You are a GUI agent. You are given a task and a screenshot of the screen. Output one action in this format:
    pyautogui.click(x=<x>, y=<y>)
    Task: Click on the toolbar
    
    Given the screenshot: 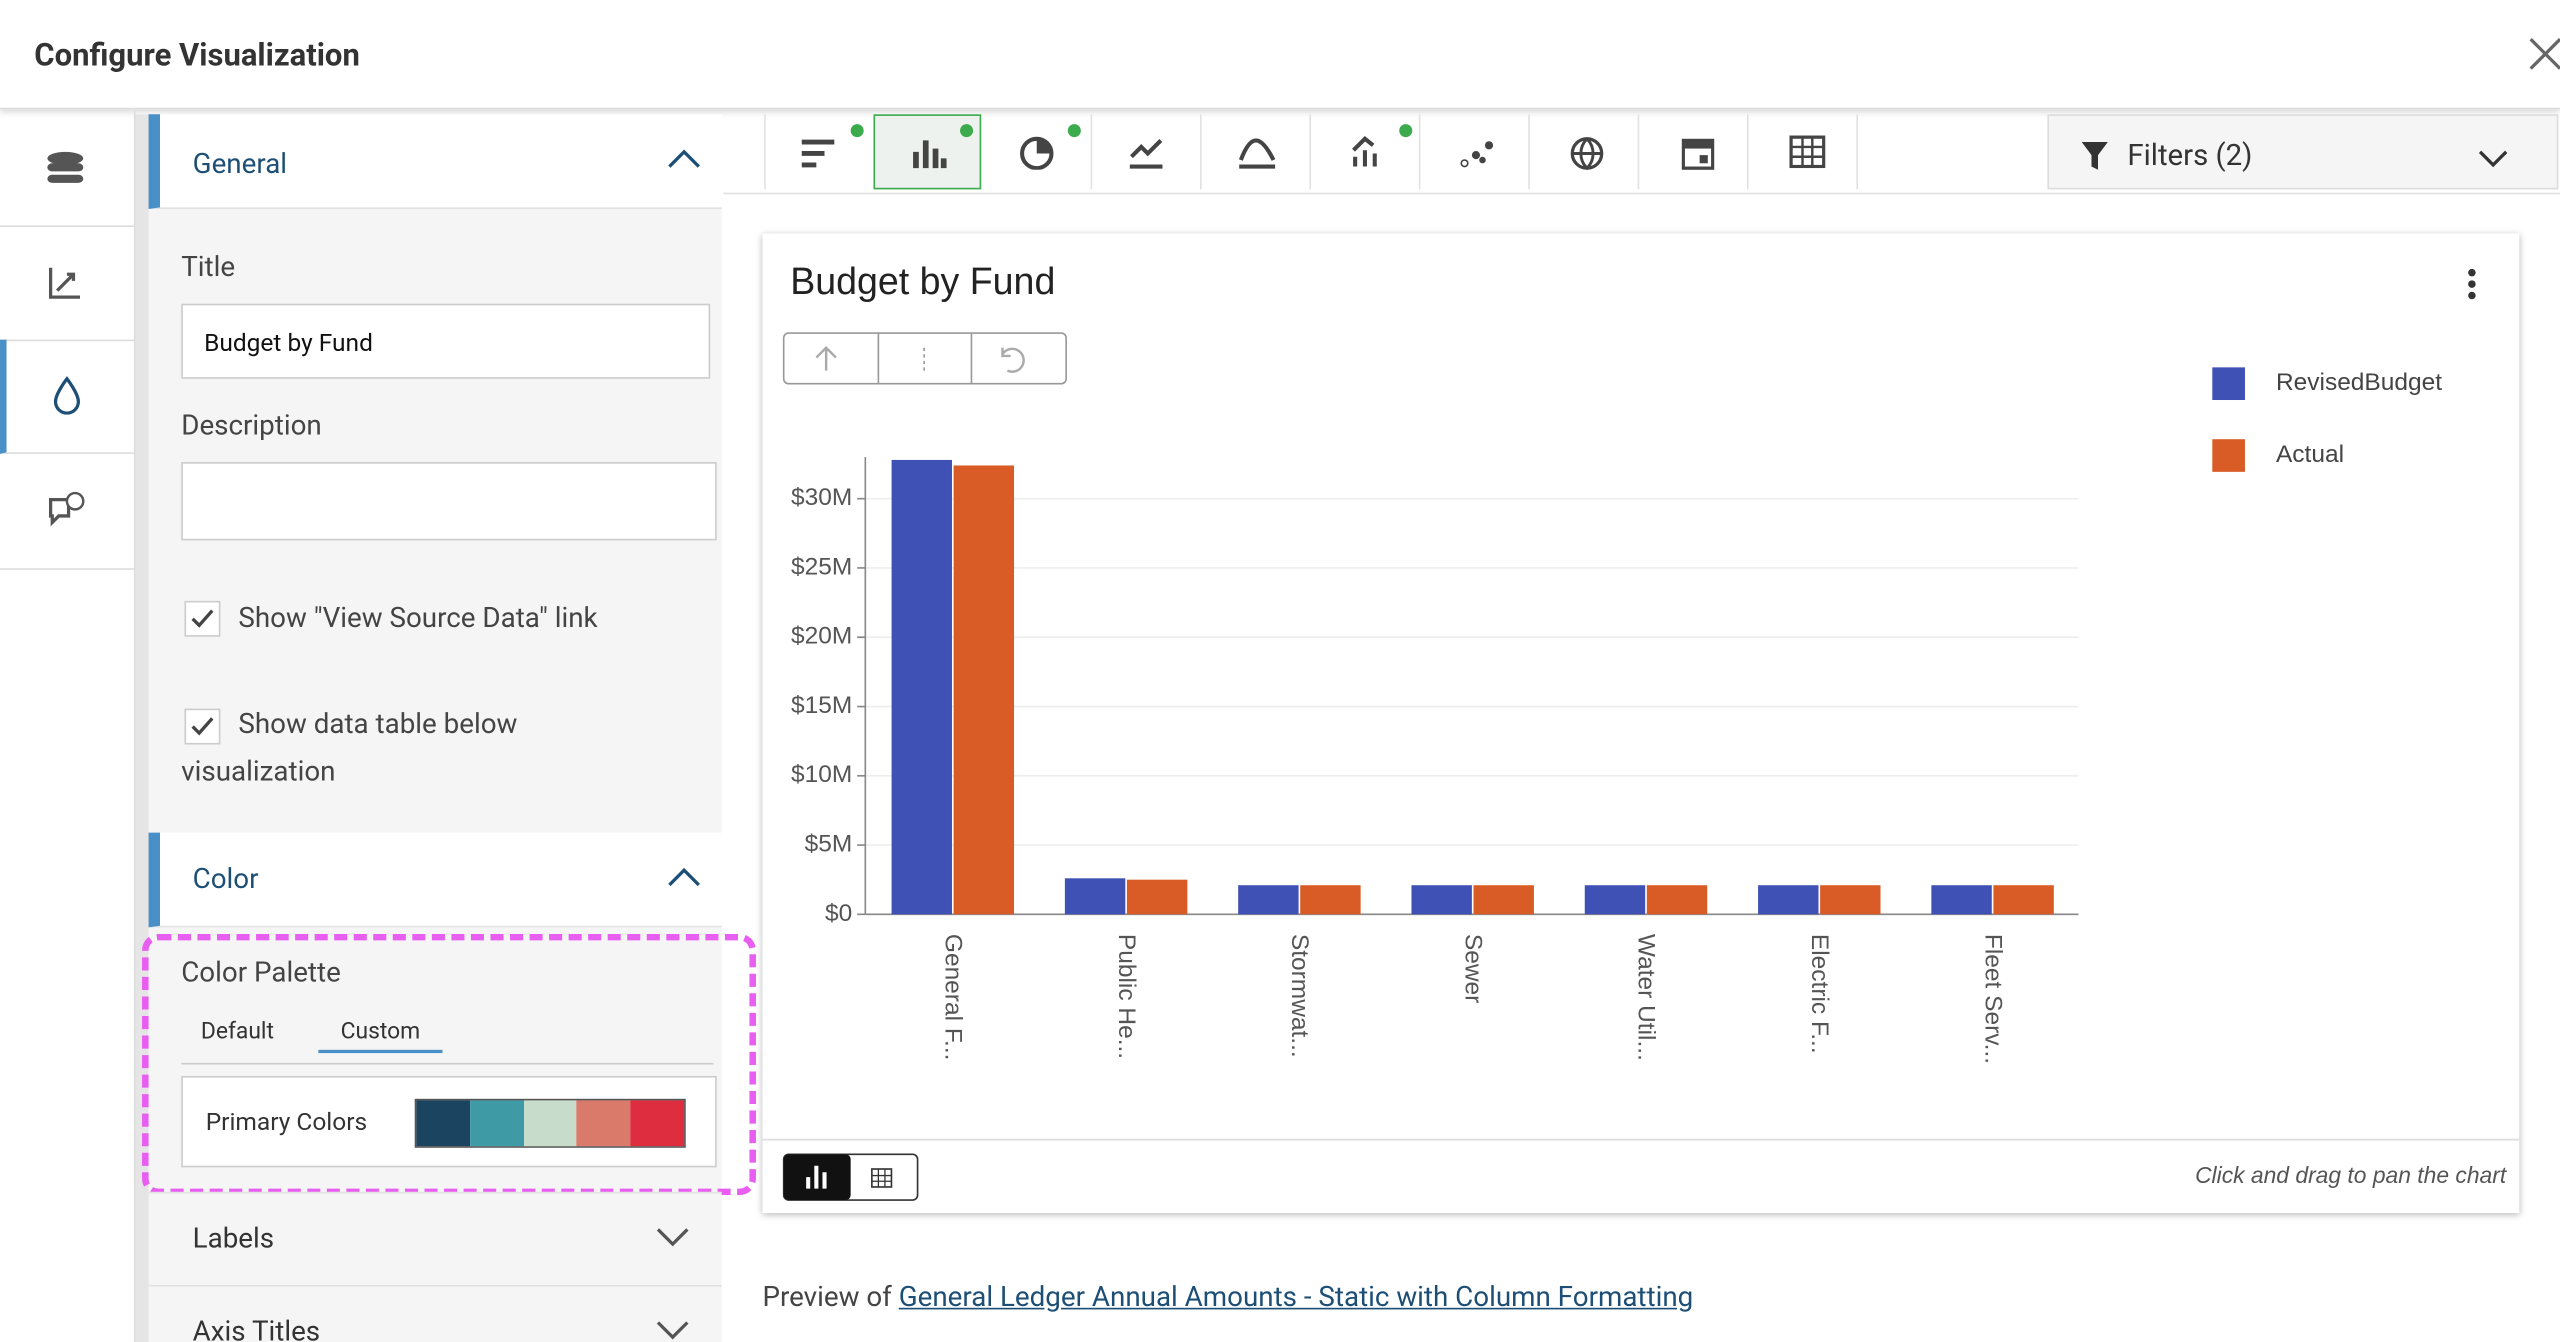 What is the action you would take?
    pyautogui.click(x=1641, y=153)
    